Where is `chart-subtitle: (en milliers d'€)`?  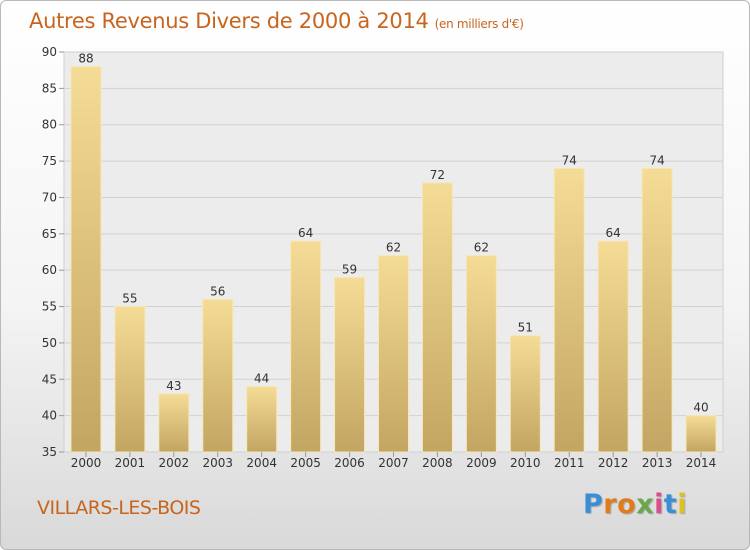 chart-subtitle: (en milliers d'€) is located at coordinates (479, 24).